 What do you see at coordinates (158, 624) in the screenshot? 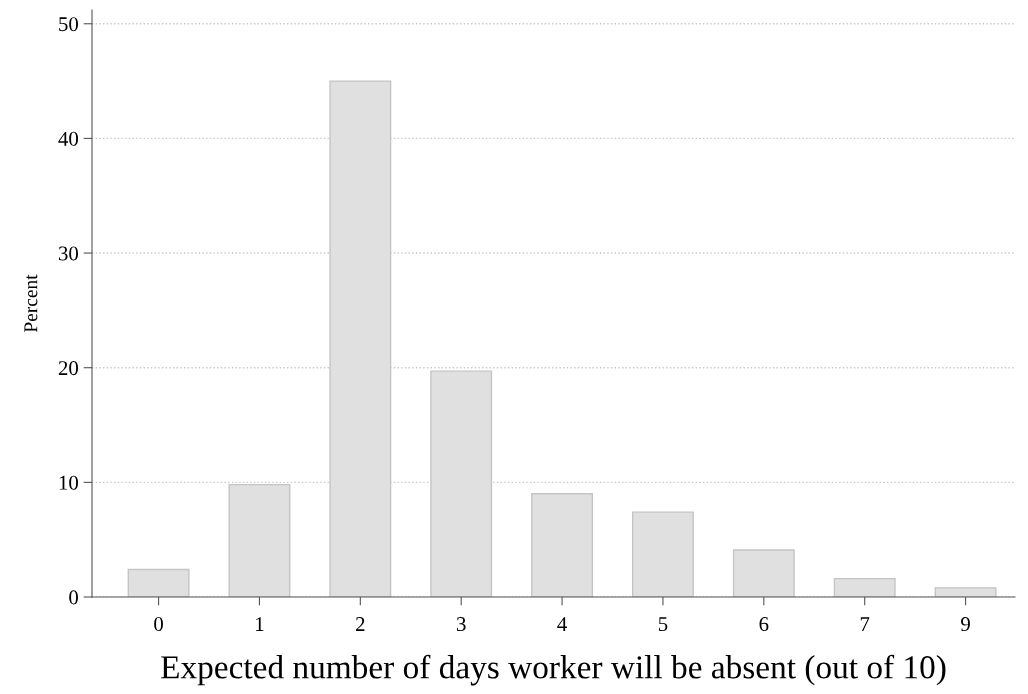
I see `x-tick-label: 0` at bounding box center [158, 624].